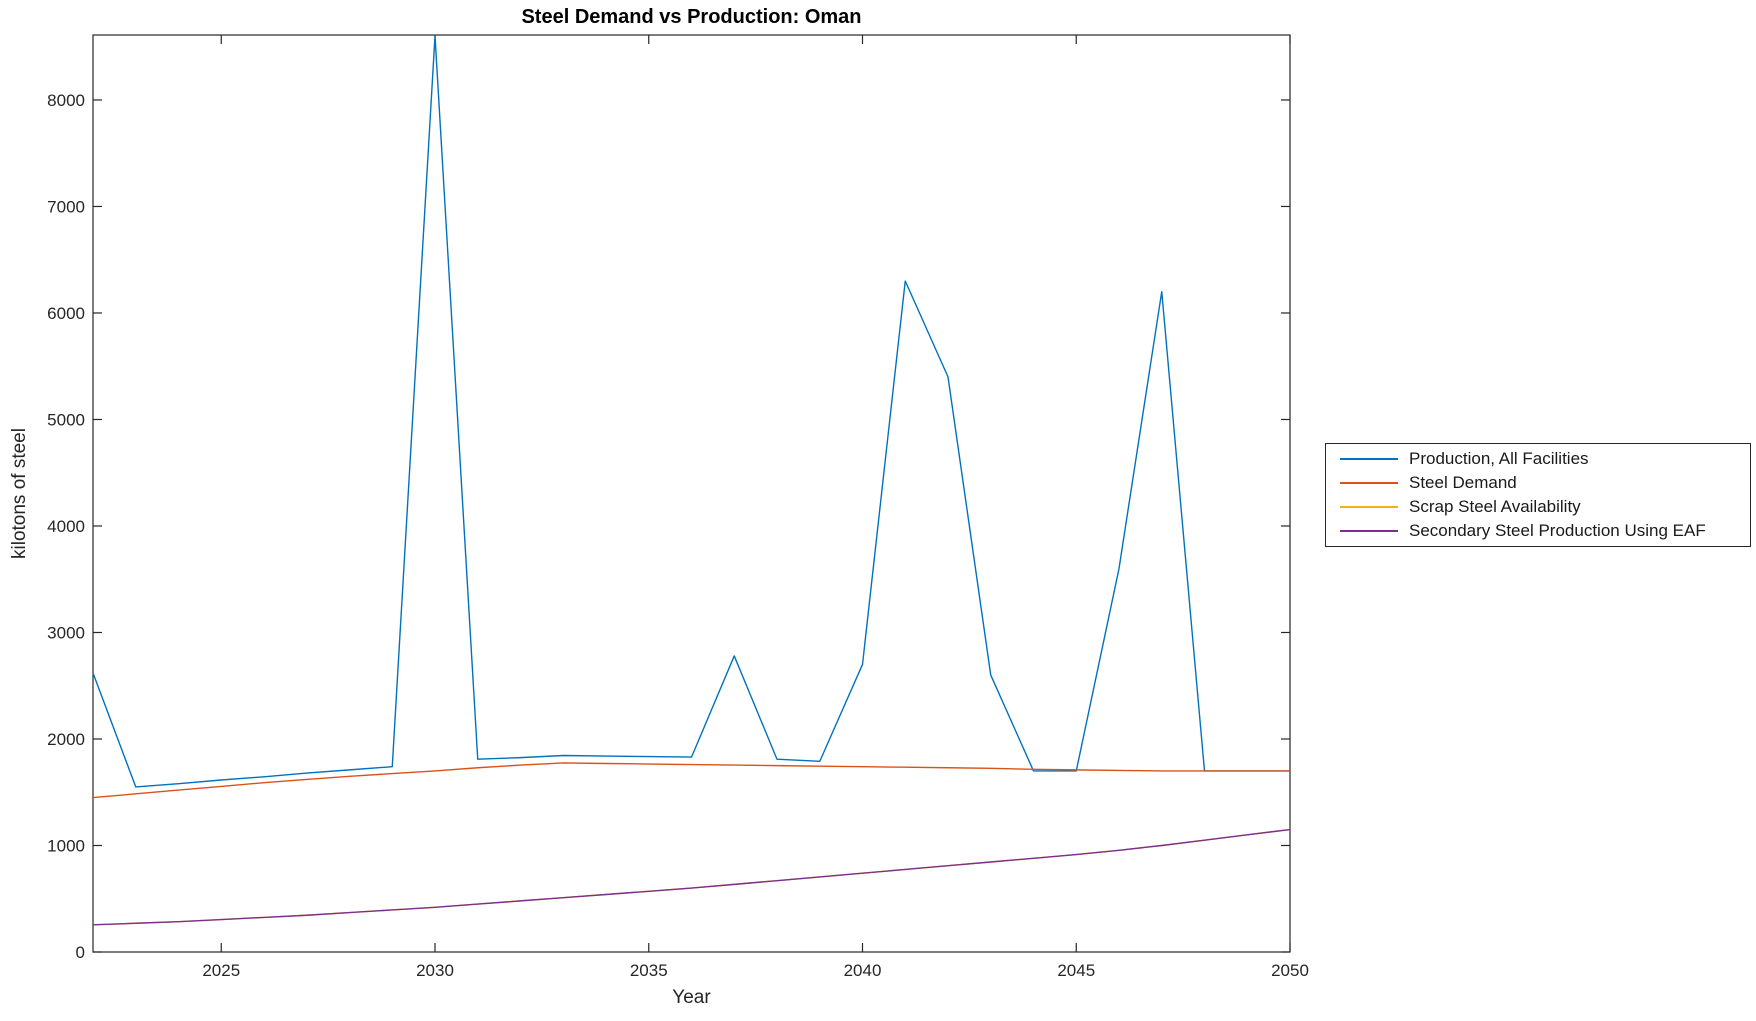 The image size is (1756, 1021). What do you see at coordinates (1499, 458) in the screenshot?
I see `legend-entry-label: Production, All Facilities` at bounding box center [1499, 458].